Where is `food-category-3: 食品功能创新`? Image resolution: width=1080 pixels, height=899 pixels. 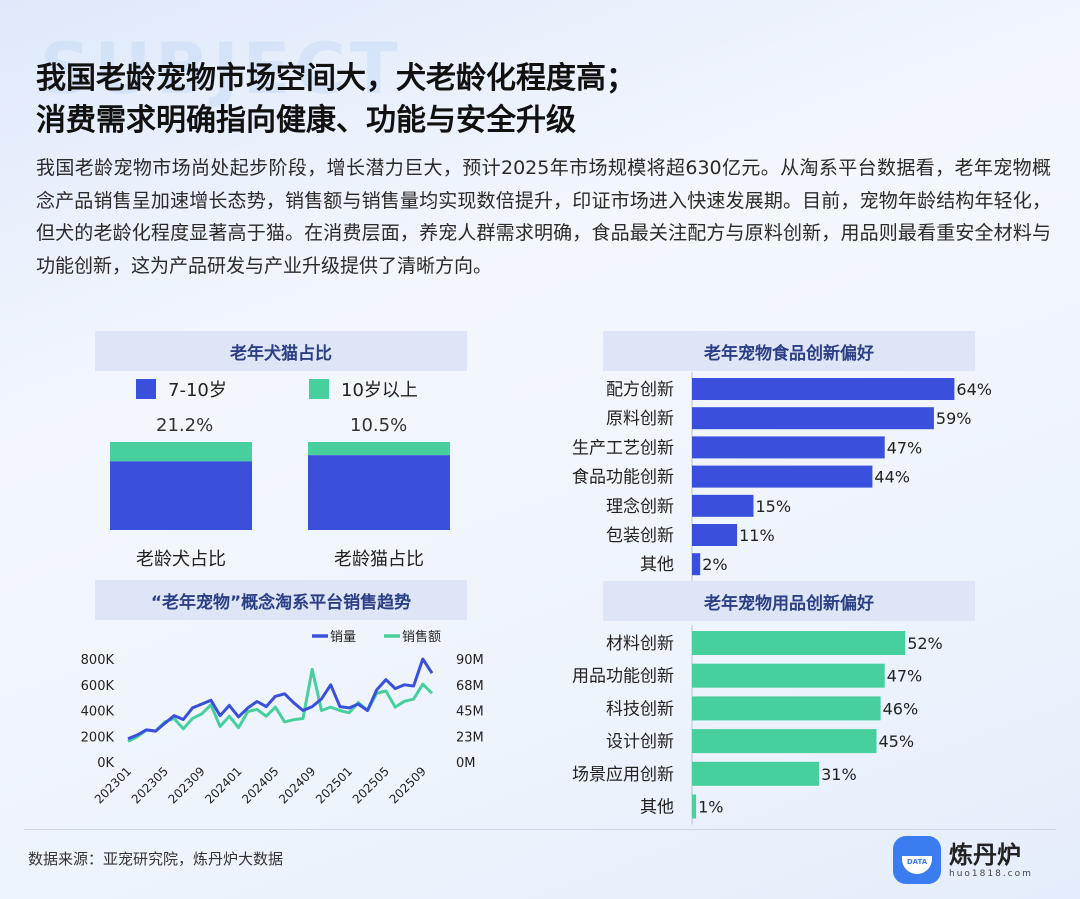 food-category-3: 食品功能创新 is located at coordinates (623, 478).